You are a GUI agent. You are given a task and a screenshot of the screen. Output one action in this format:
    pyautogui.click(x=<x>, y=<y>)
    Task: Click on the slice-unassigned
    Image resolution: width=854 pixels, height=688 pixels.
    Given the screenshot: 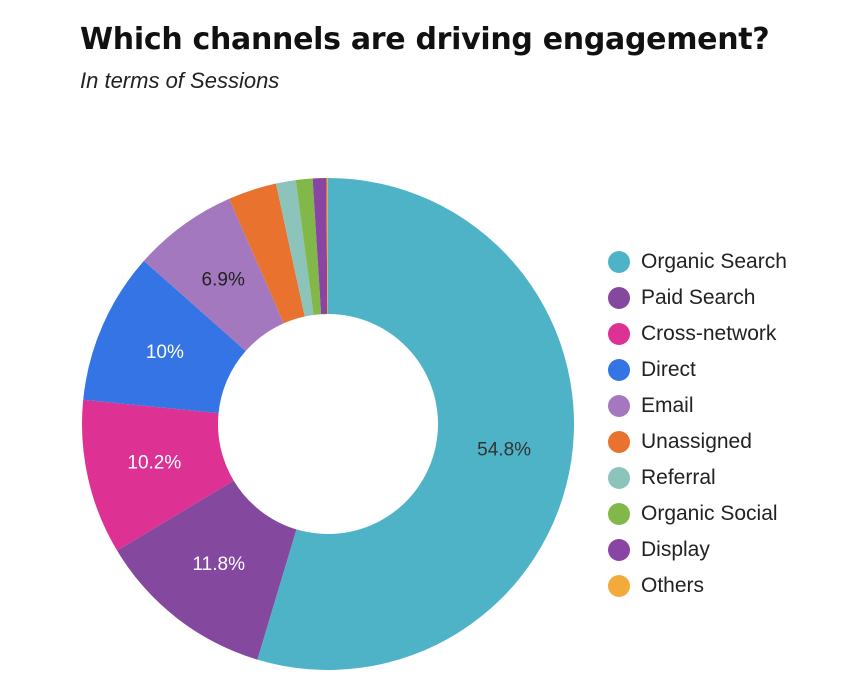 What is the action you would take?
    pyautogui.click(x=267, y=253)
    